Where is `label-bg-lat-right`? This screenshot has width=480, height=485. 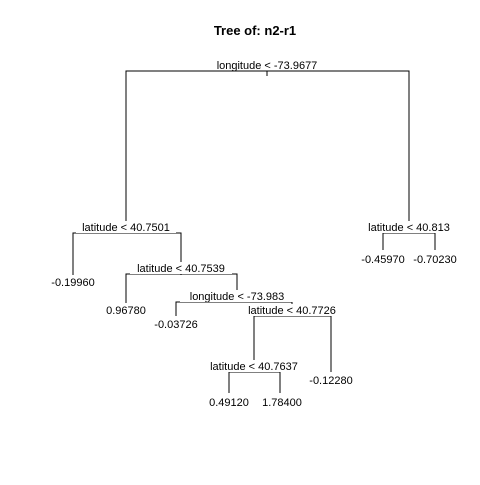
label-bg-lat-right is located at coordinates (409, 227).